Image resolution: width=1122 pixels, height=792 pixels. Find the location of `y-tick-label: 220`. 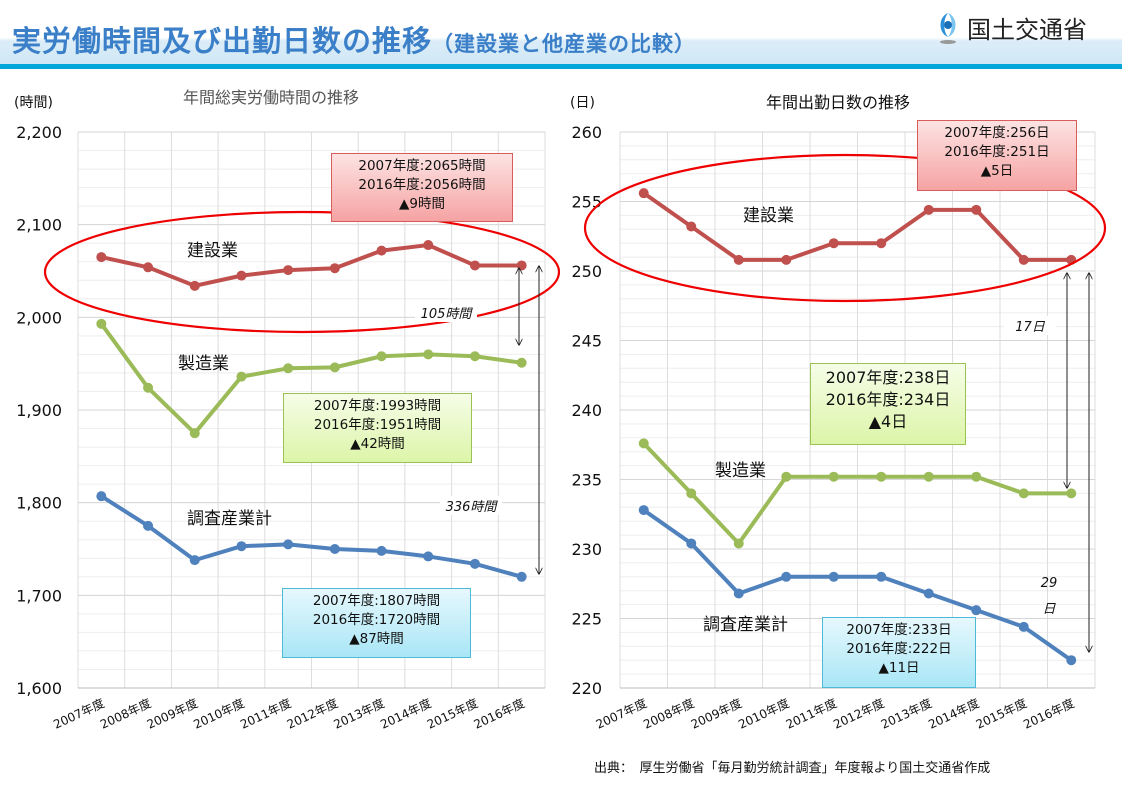

y-tick-label: 220 is located at coordinates (586, 688).